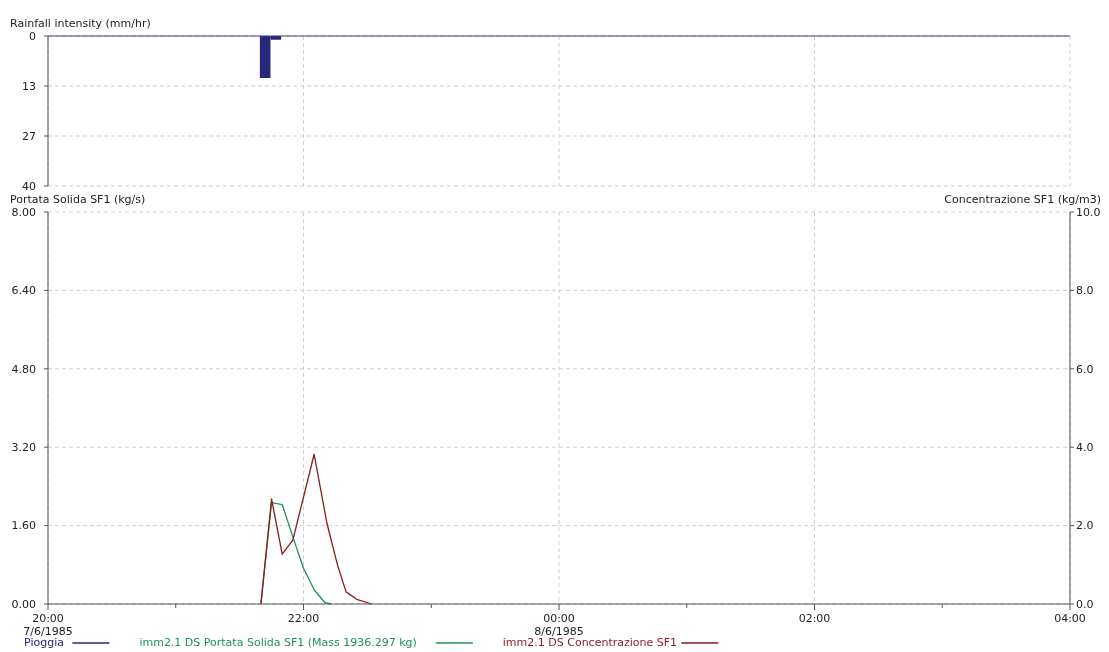 The width and height of the screenshot is (1109, 652). What do you see at coordinates (1085, 526) in the screenshot?
I see `y2-tick-label: 2.0` at bounding box center [1085, 526].